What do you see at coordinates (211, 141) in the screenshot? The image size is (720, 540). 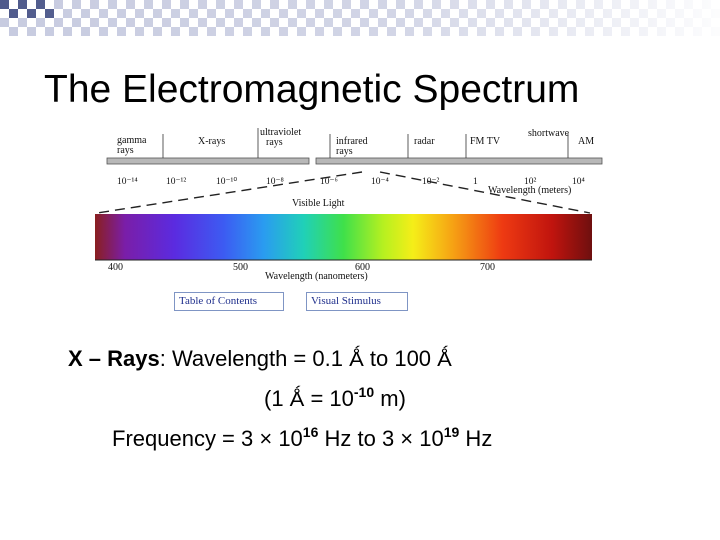 I see `band-xrays: X-rays` at bounding box center [211, 141].